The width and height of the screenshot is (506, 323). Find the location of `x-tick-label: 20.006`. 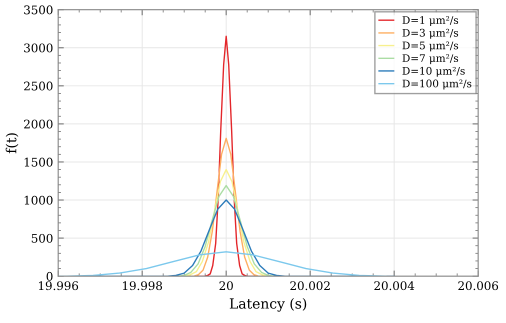

x-tick-label: 20.006 is located at coordinates (478, 285).